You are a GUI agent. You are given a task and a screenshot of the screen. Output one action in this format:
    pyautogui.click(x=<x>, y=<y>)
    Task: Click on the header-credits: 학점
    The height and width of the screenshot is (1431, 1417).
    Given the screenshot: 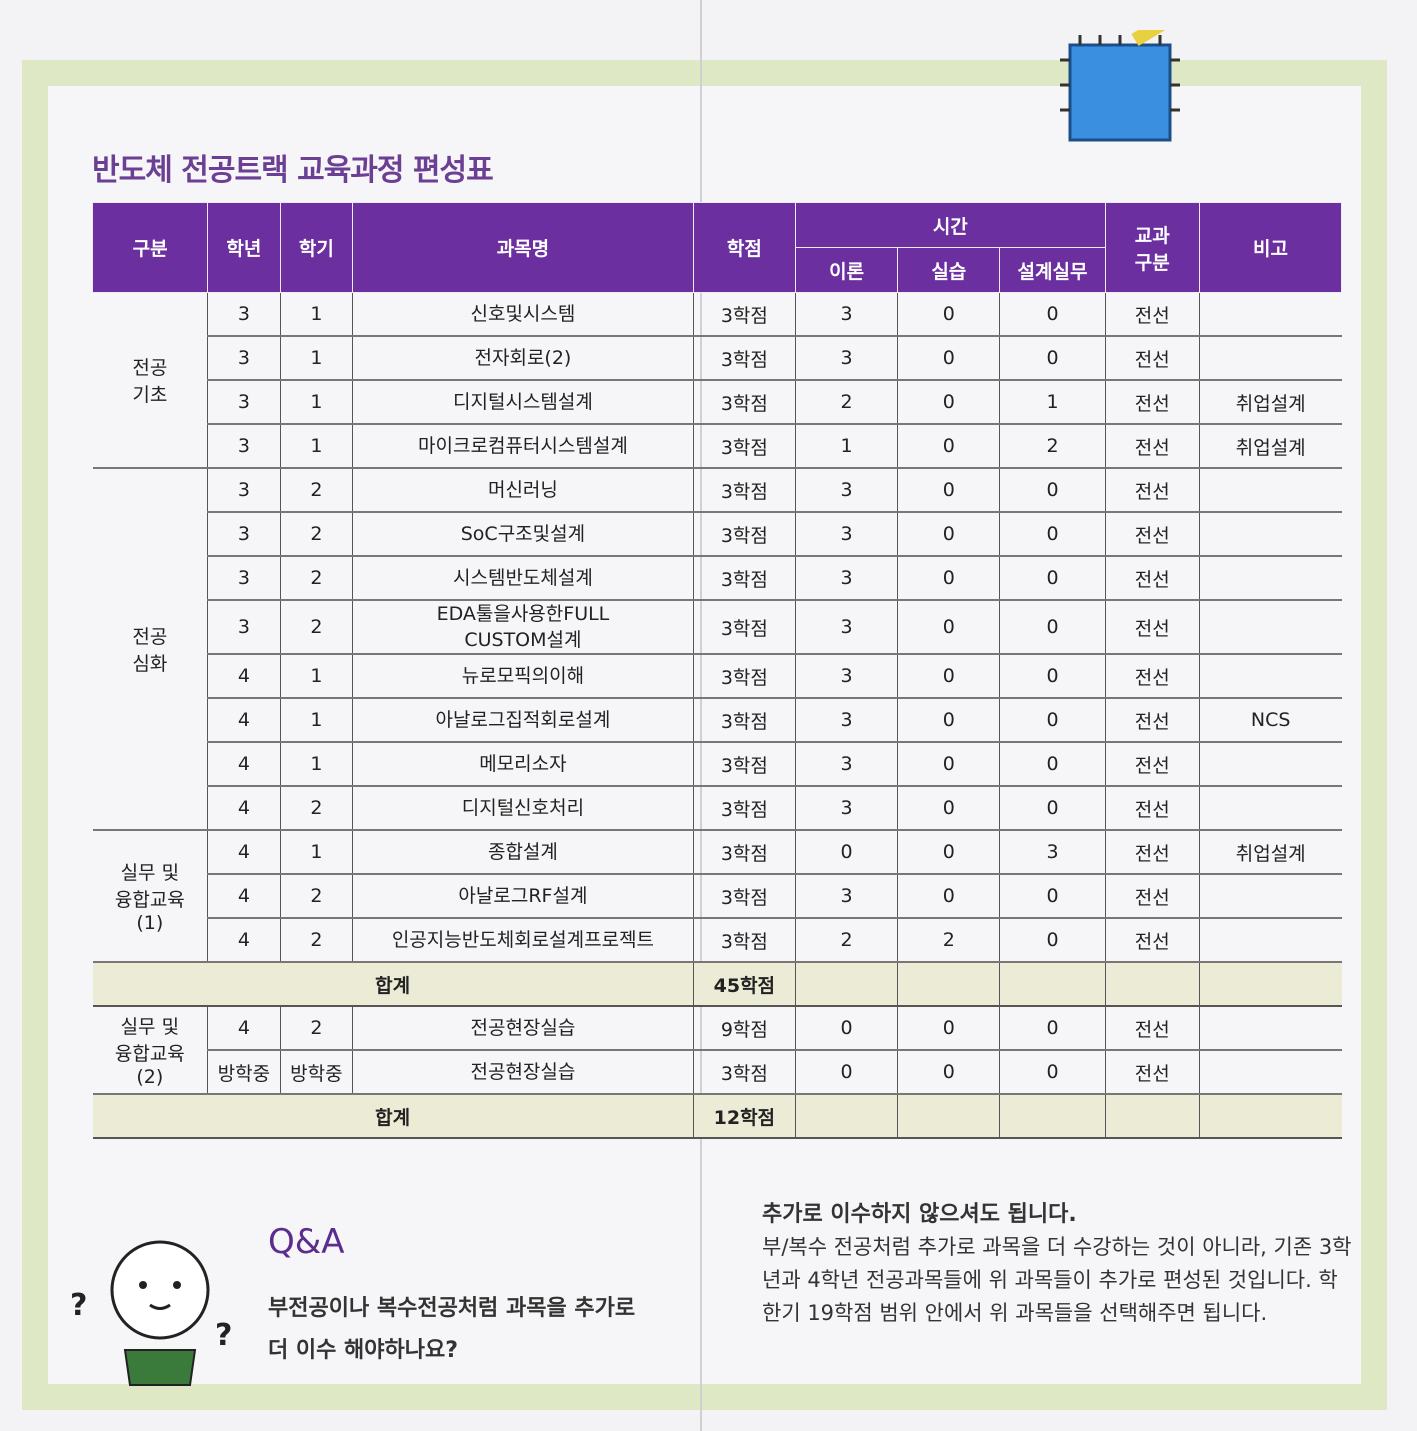 What is the action you would take?
    pyautogui.click(x=744, y=247)
    